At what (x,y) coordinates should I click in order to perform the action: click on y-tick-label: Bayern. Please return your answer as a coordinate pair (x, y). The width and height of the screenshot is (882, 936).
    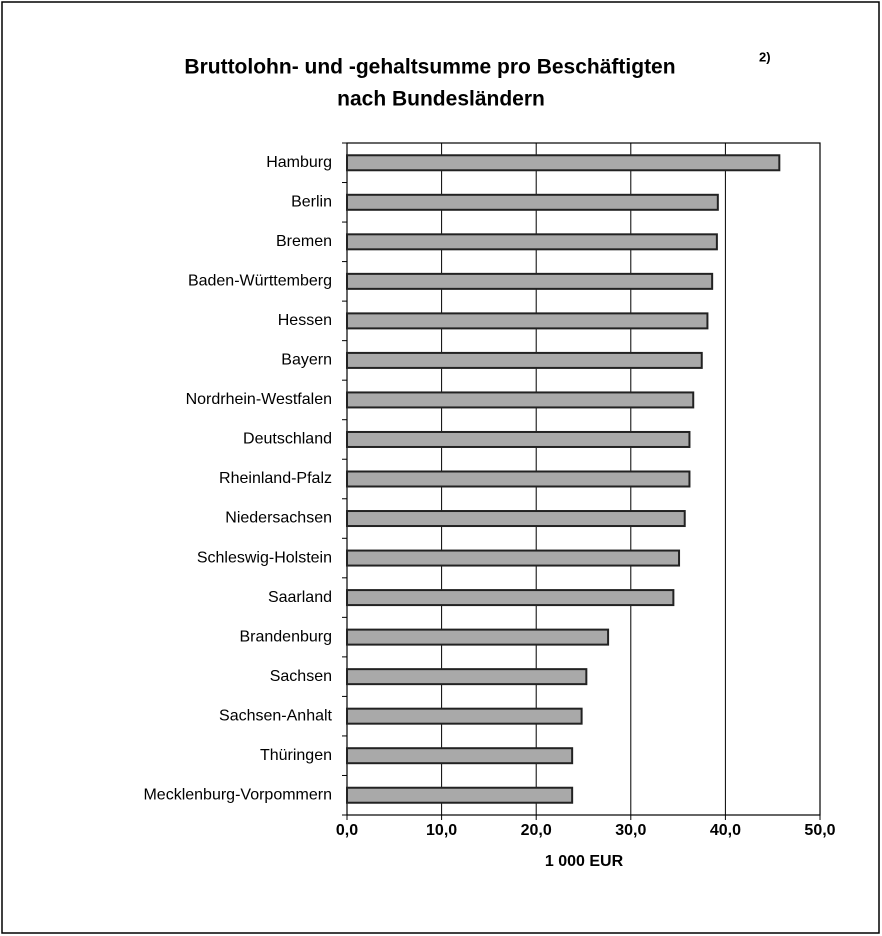
    Looking at the image, I should click on (306, 360).